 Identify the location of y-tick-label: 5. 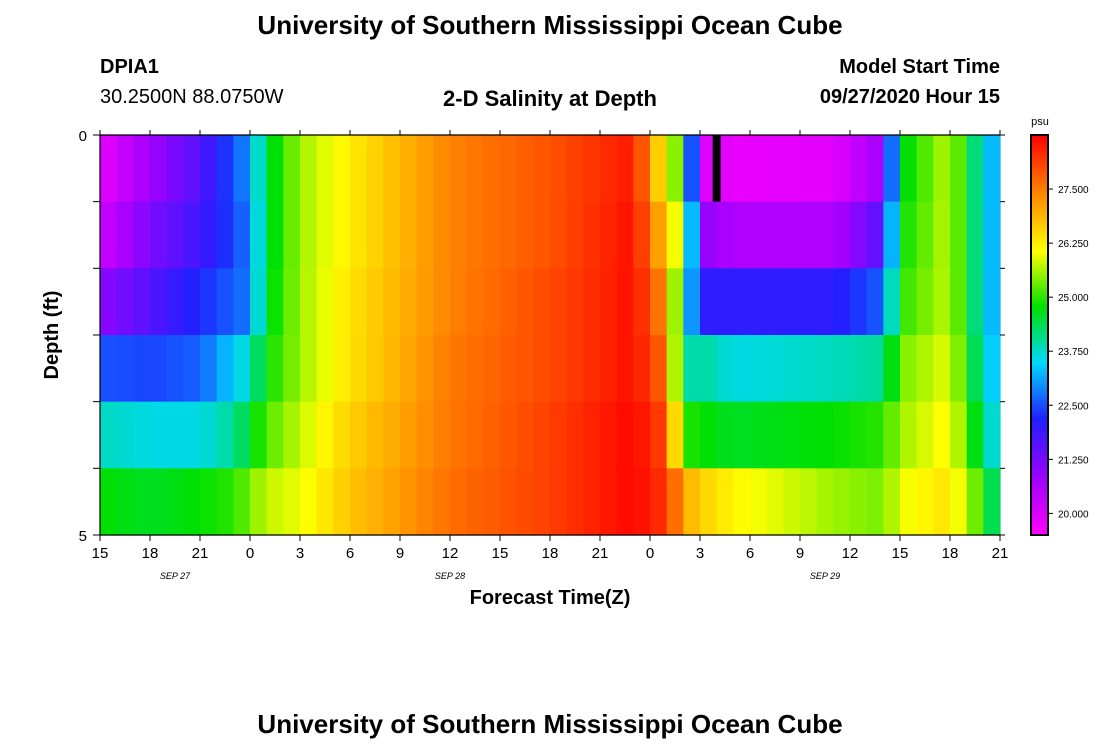
(83, 536).